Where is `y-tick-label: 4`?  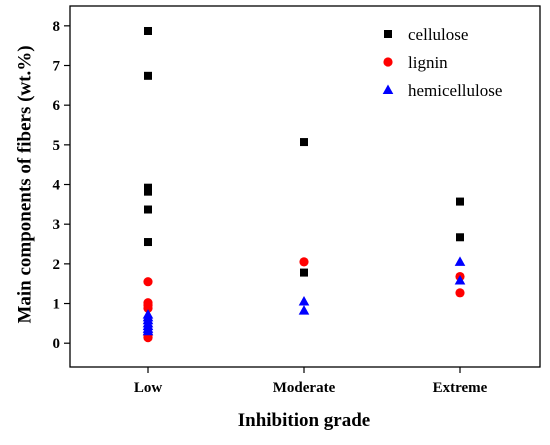 y-tick-label: 4 is located at coordinates (57, 186).